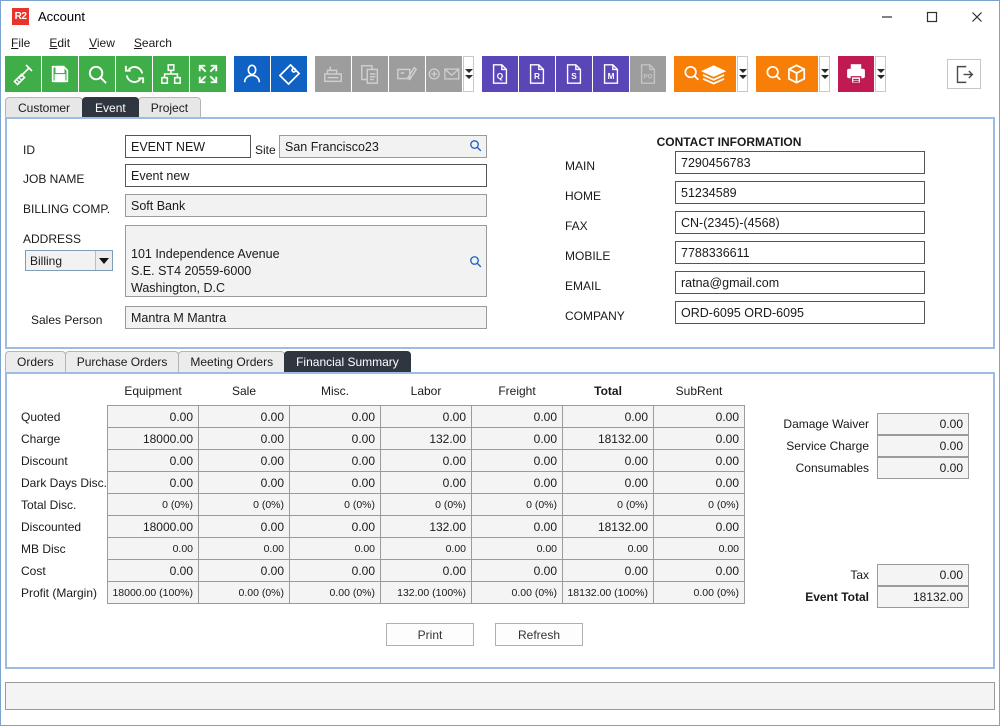 Image resolution: width=1000 pixels, height=726 pixels. I want to click on refresh-icon, so click(134, 74).